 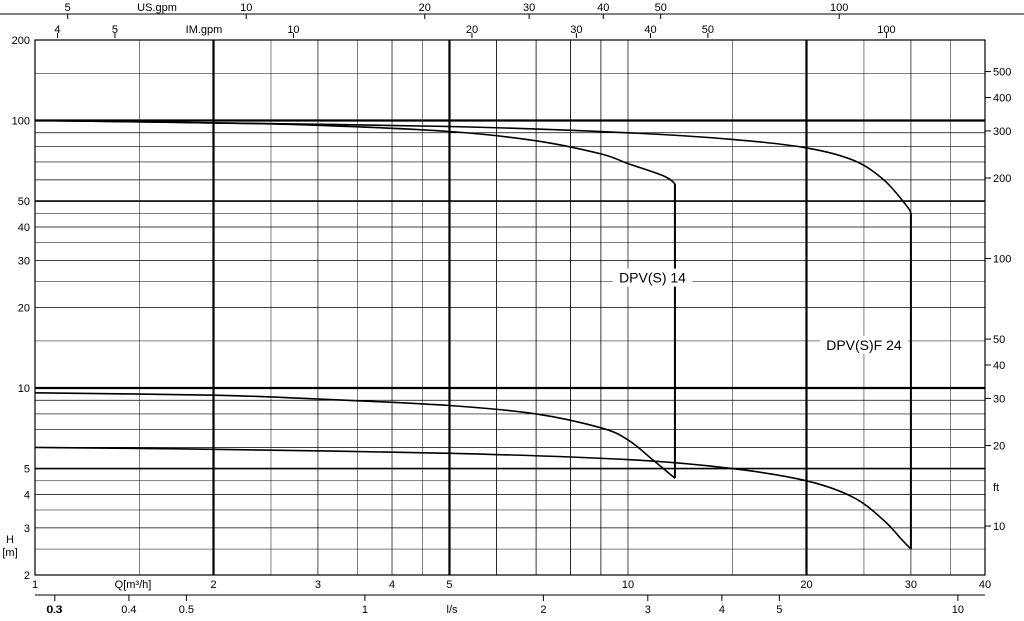 I want to click on im-gpm-tick-label: 100, so click(x=886, y=30).